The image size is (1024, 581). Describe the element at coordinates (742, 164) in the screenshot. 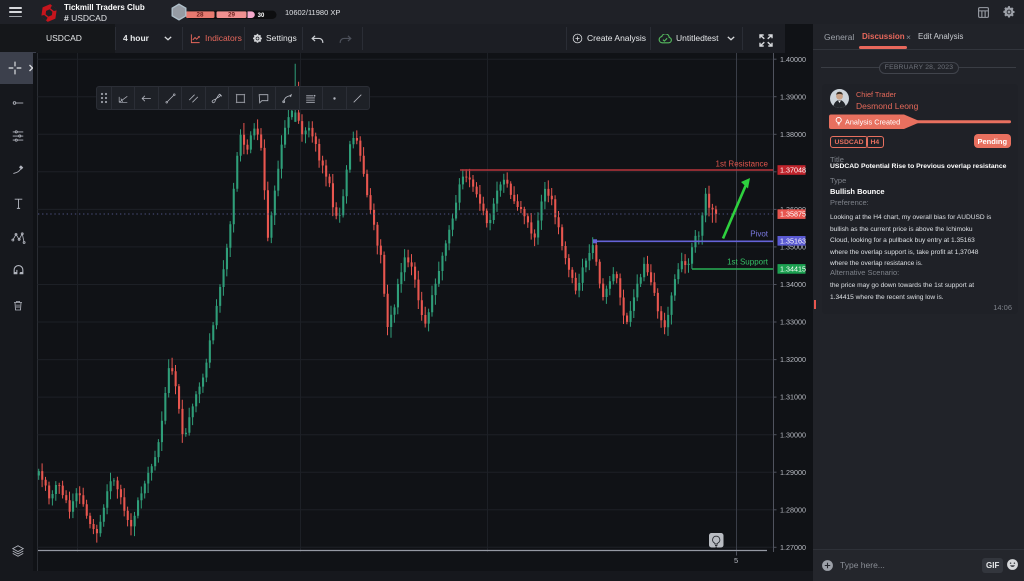

I see `svg-text: 1st Resistance` at that location.